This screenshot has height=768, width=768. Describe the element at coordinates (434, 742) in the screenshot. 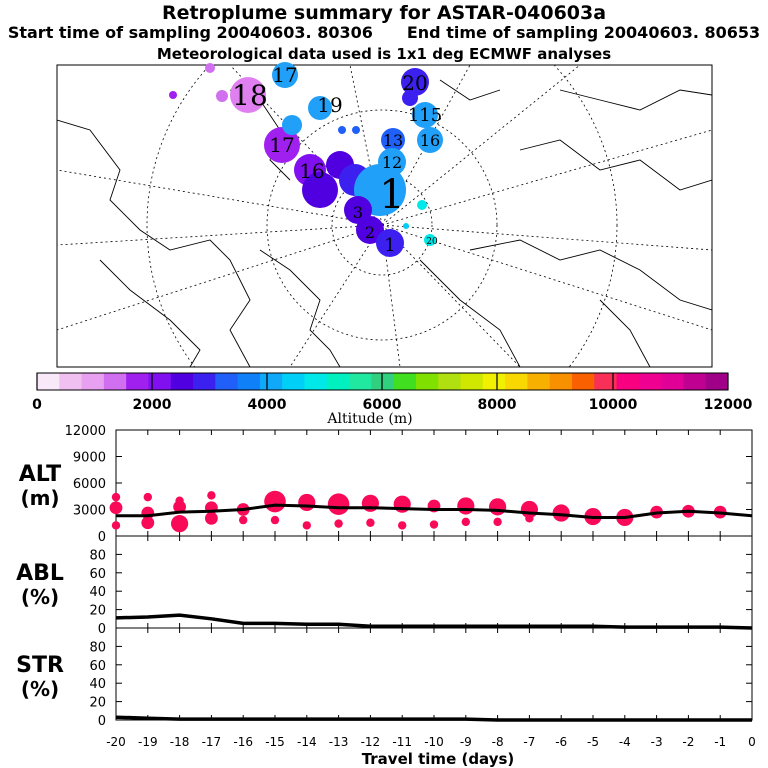

I see `x-tick-label: -10` at that location.